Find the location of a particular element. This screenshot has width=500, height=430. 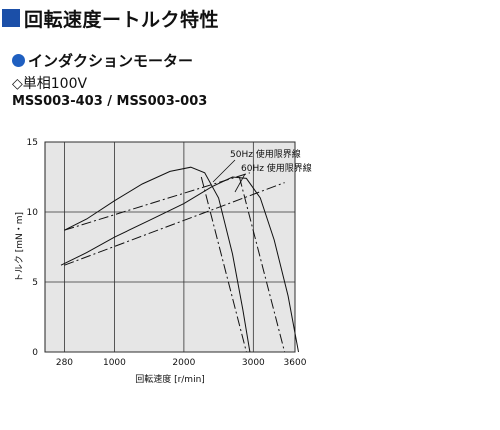

header-square-icon is located at coordinates (11, 18).